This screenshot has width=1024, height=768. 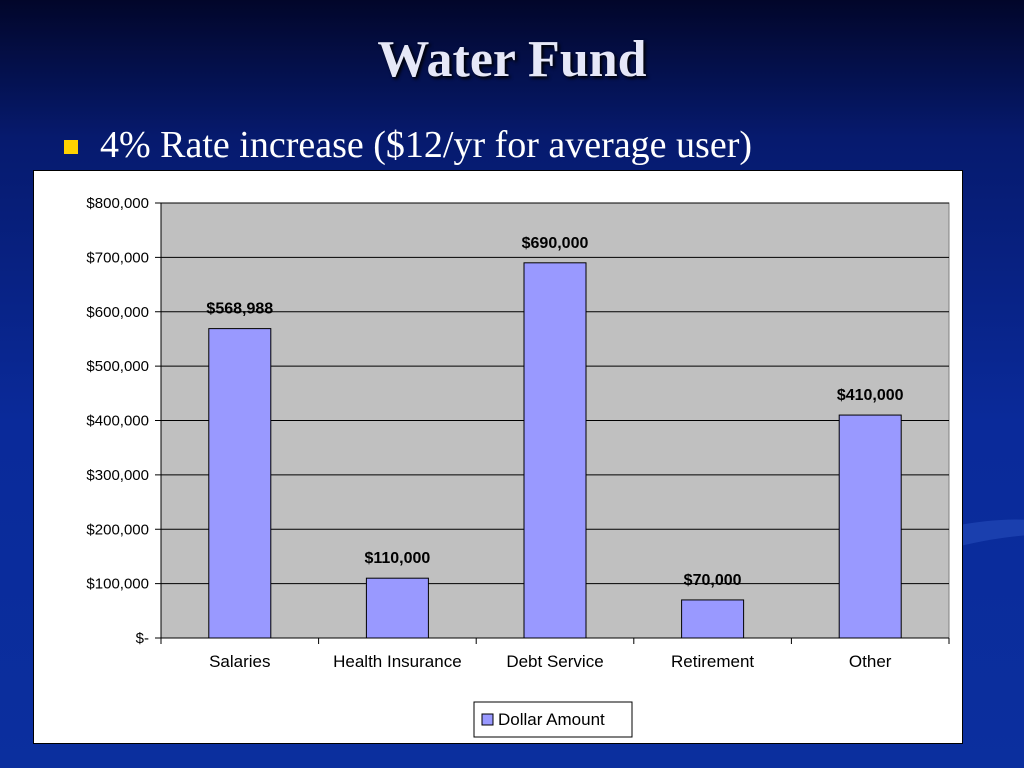 I want to click on data-label: $690,000, so click(x=555, y=243).